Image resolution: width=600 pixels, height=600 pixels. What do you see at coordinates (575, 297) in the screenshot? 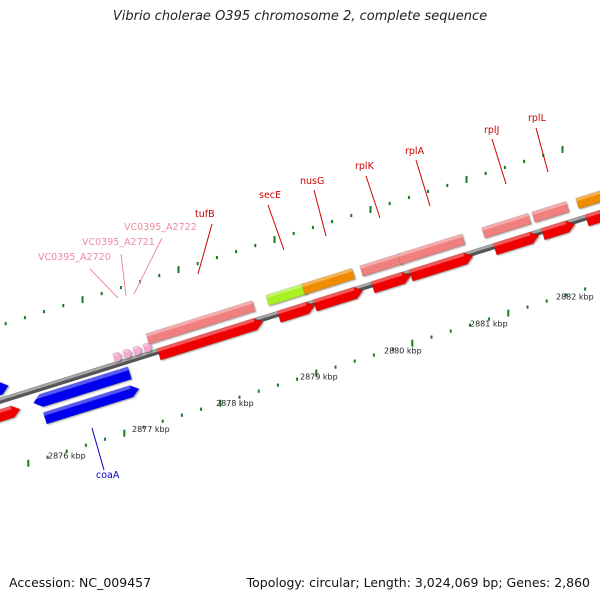
I see `kbp-label: 2882 kbp` at bounding box center [575, 297].